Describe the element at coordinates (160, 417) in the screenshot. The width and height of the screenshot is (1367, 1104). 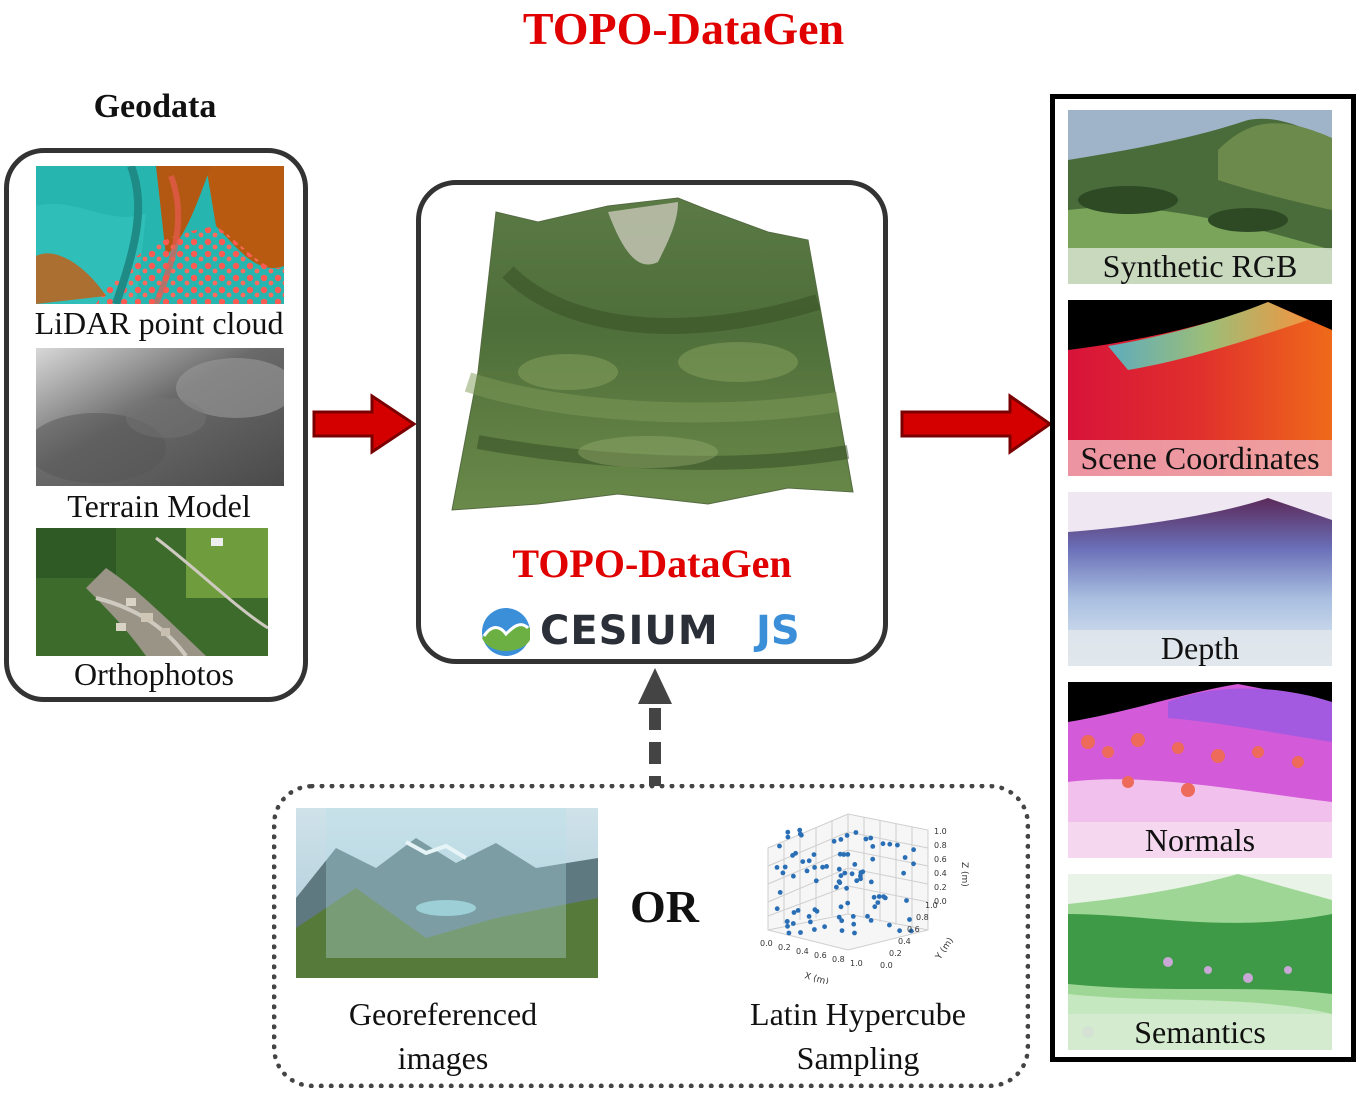
I see `terrain-model-image` at that location.